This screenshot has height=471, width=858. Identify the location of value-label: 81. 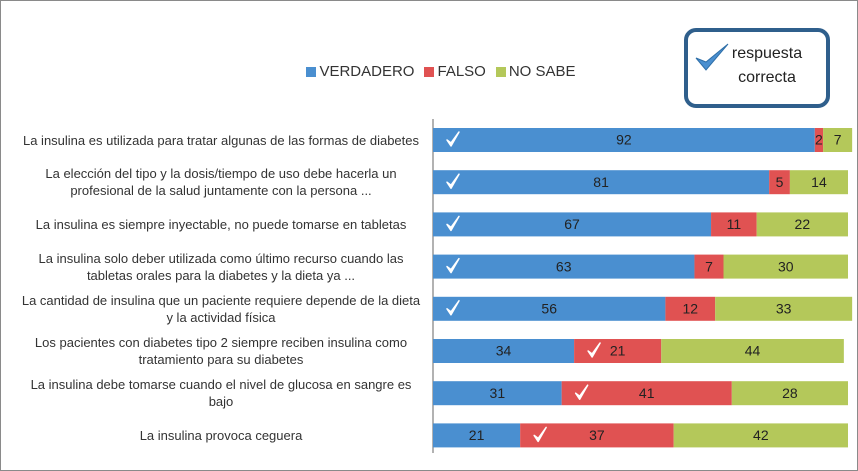
(601, 182).